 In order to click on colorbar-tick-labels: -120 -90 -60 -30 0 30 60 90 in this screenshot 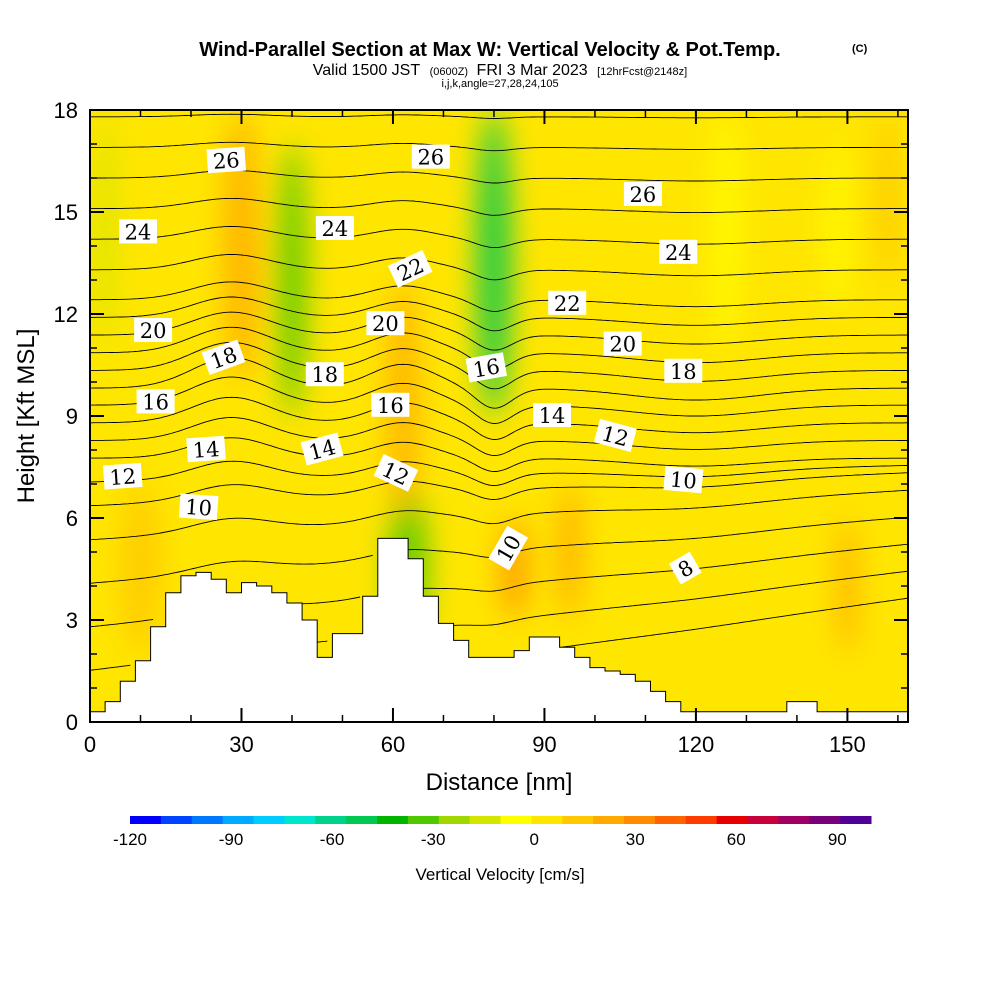, I will do `click(480, 839)`.